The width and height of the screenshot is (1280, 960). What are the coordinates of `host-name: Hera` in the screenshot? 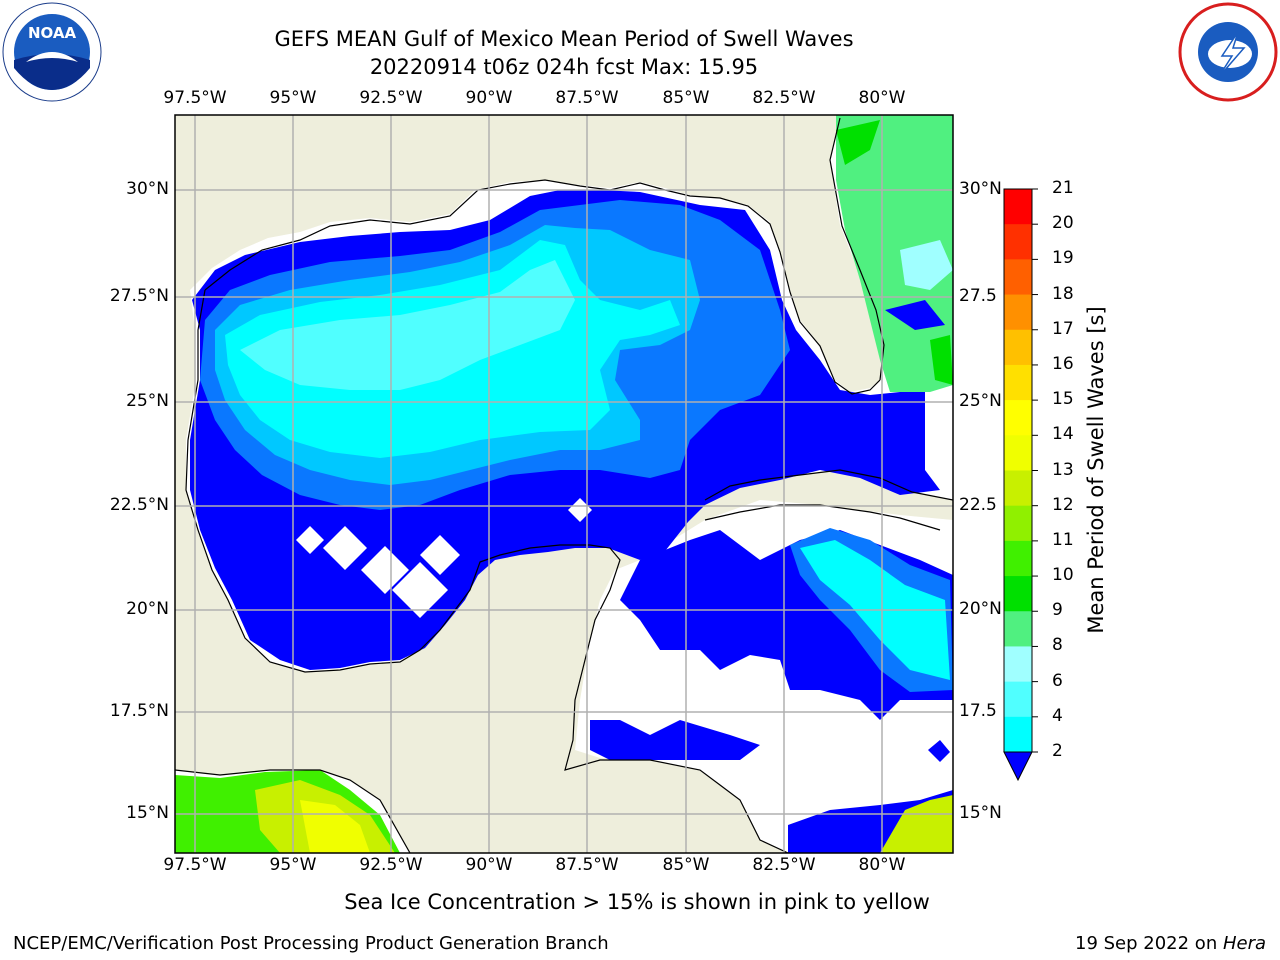 It's located at (1244, 943).